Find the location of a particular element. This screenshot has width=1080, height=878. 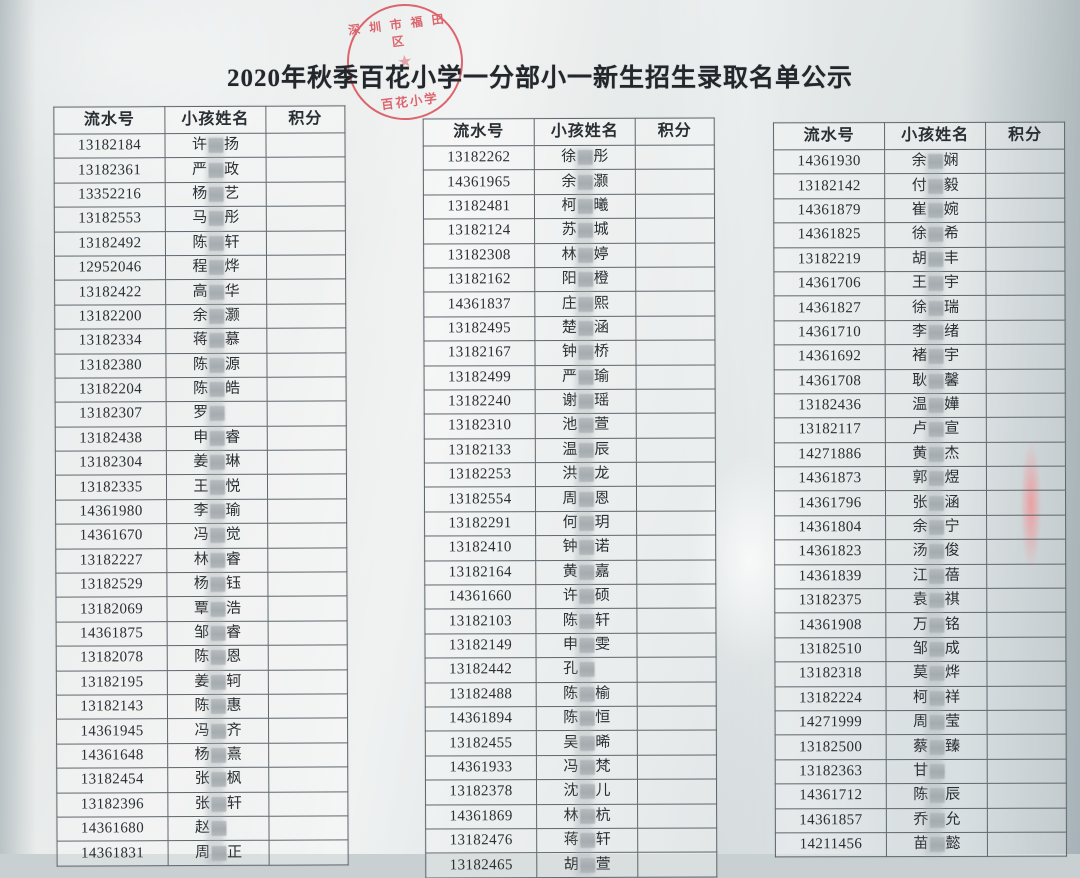

cell-child-name: 陈惠 is located at coordinates (217, 706).